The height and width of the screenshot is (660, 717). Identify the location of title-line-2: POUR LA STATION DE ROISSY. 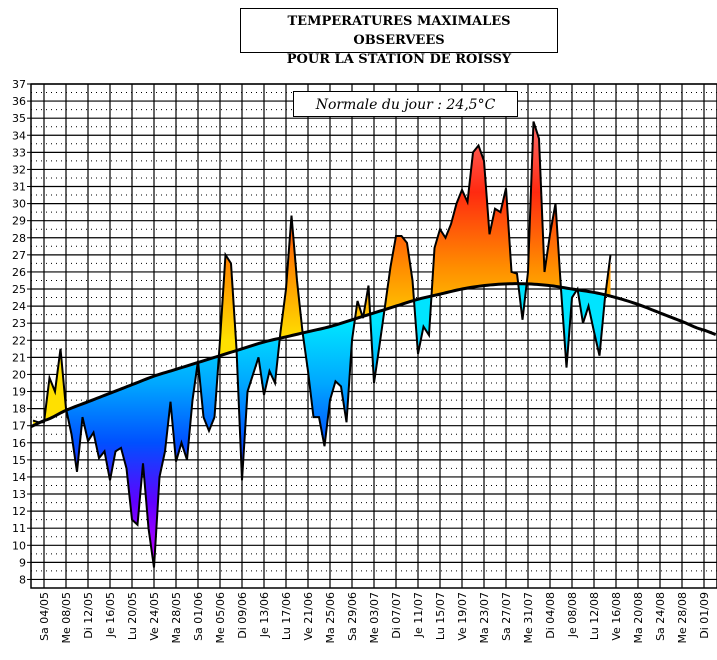
(399, 59).